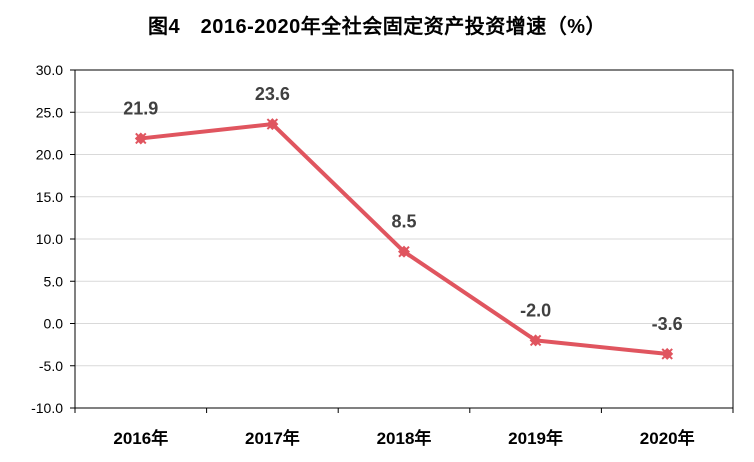 The width and height of the screenshot is (754, 462). I want to click on data-label: 8.5, so click(403, 222).